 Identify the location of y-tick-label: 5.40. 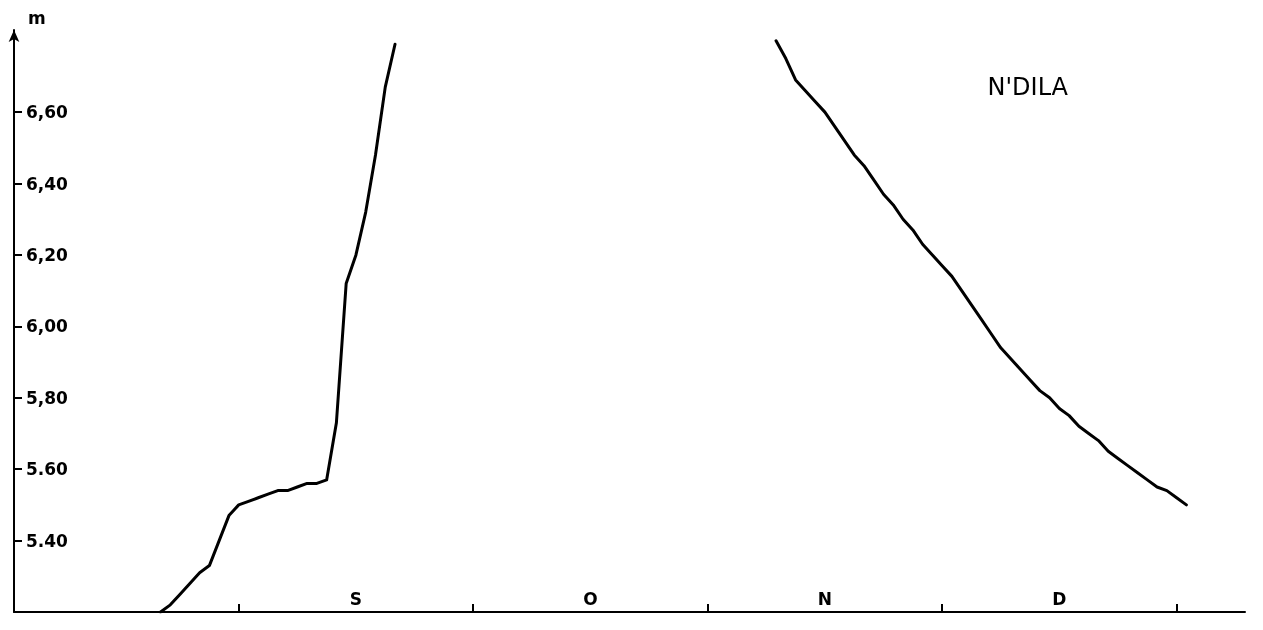
(47, 540).